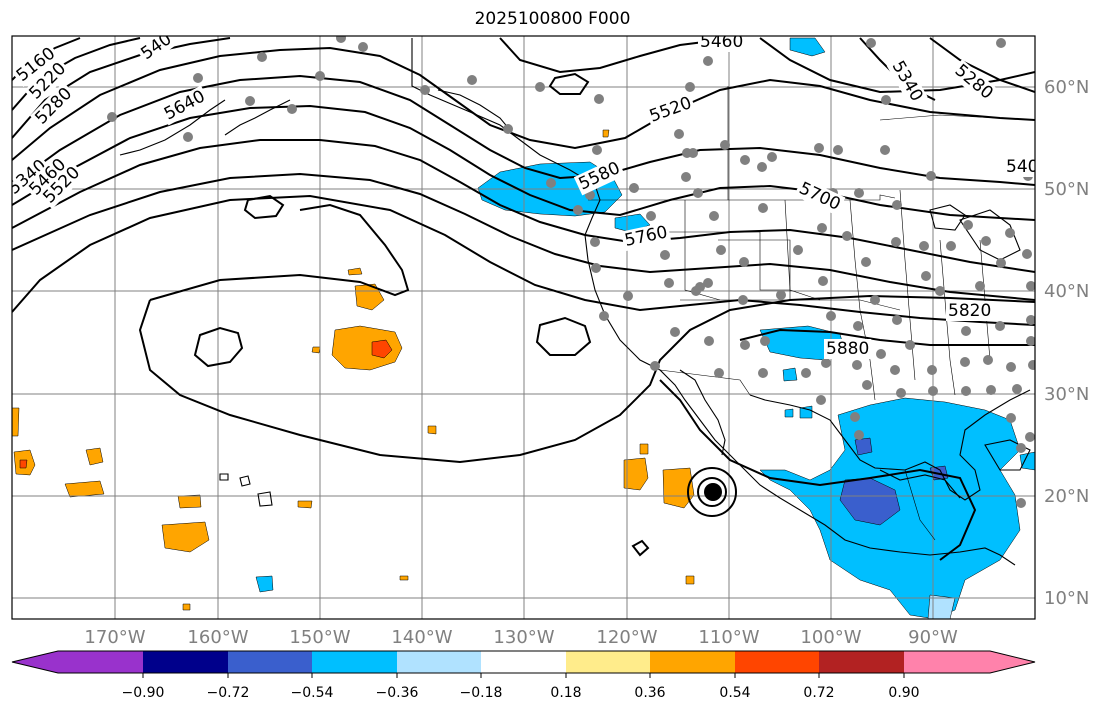 The image size is (1105, 712). What do you see at coordinates (728, 637) in the screenshot?
I see `lon-label: 110°W` at bounding box center [728, 637].